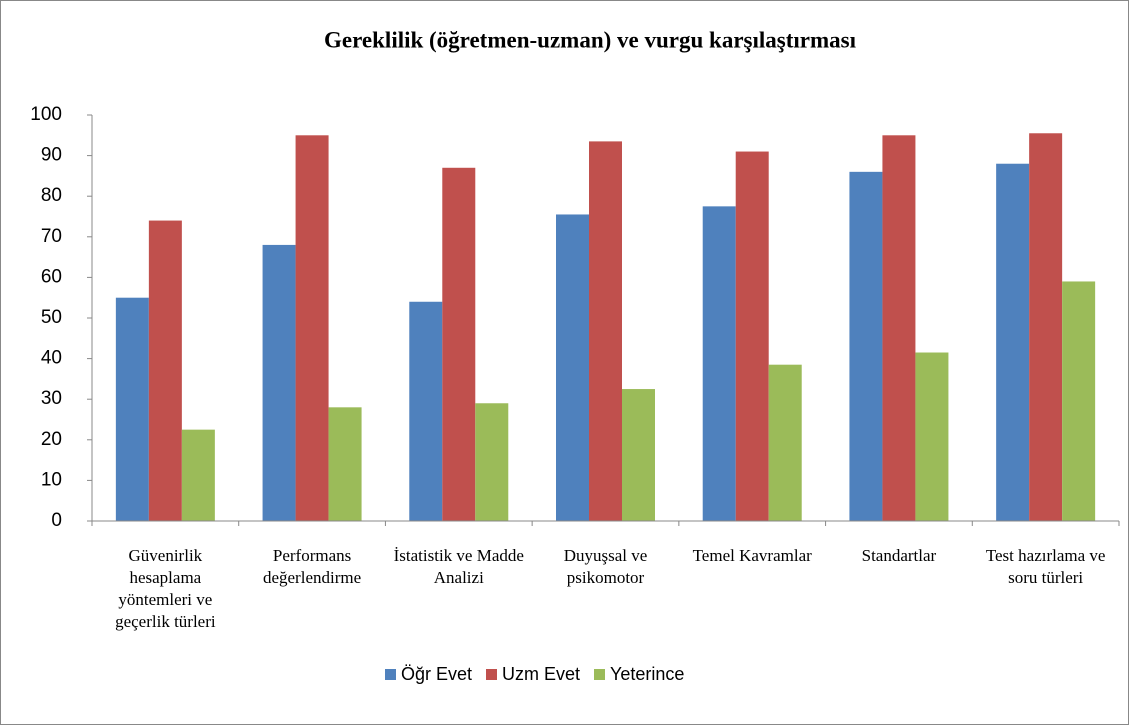  Describe the element at coordinates (437, 674) in the screenshot. I see `legend-label: Öğr Evet` at that location.